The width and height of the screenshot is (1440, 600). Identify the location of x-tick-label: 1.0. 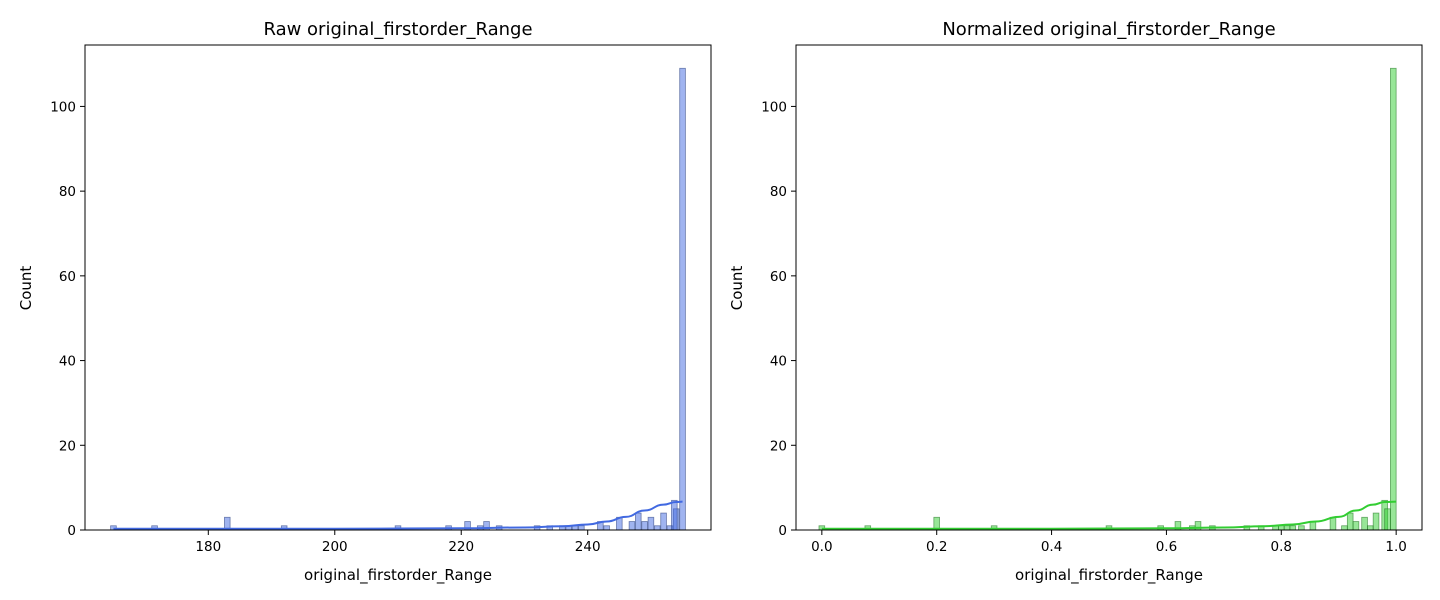
(1395, 547).